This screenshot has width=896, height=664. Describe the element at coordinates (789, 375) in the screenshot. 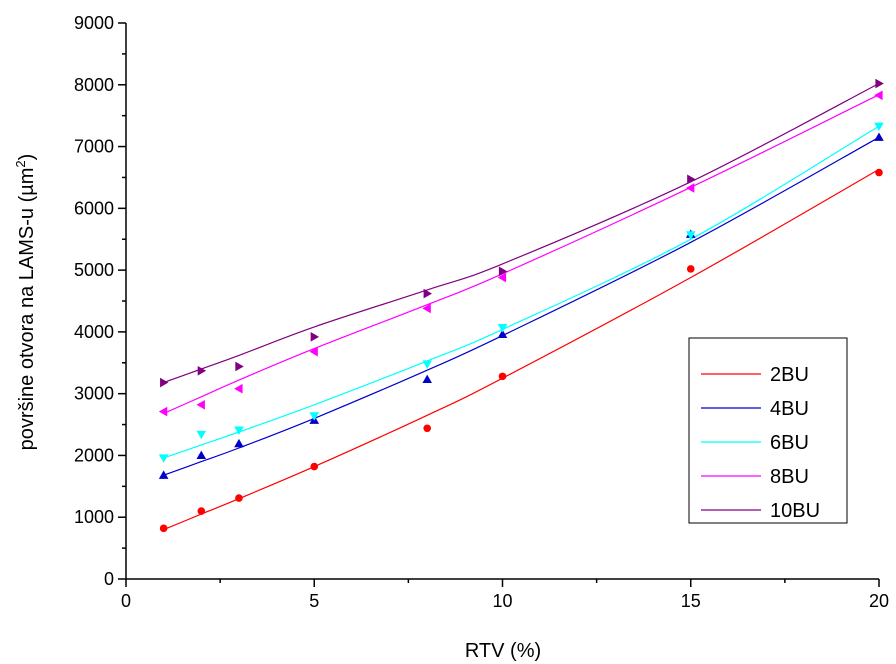

I see `legend-label-2bu: 2BU` at that location.